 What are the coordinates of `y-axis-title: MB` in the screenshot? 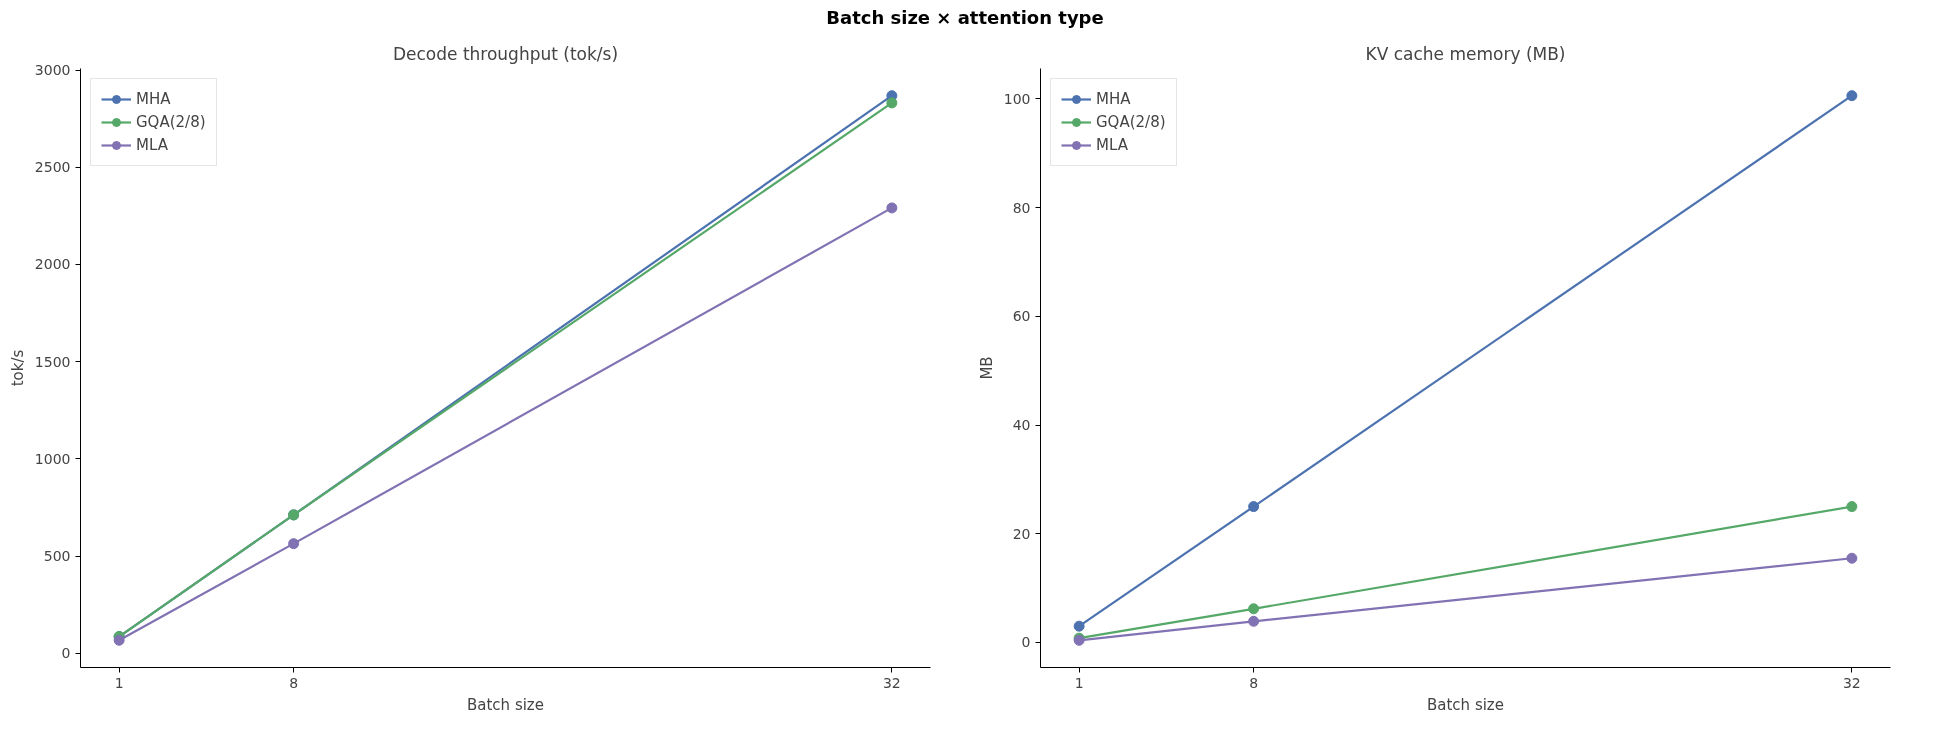 It's located at (986, 368).